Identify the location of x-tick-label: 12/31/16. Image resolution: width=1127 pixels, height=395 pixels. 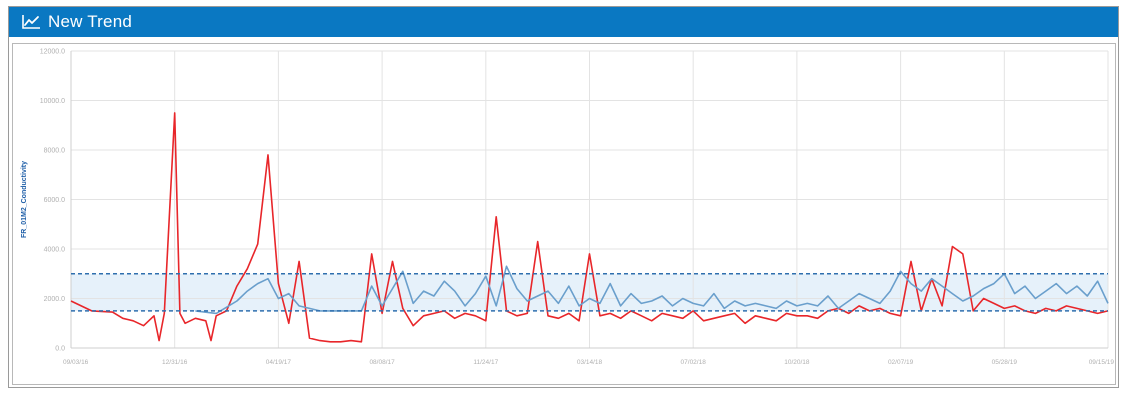
(175, 362).